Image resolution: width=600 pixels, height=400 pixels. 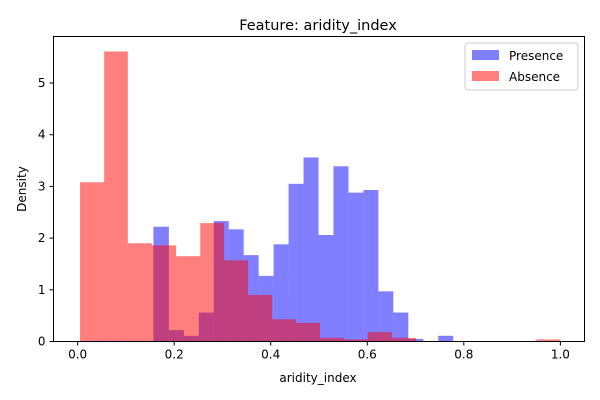 I want to click on legend-swatch-absence, so click(x=485, y=76).